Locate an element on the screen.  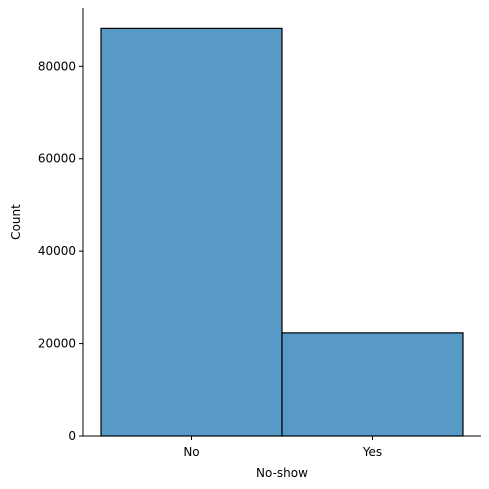
y-axis-label: Count is located at coordinates (16, 222).